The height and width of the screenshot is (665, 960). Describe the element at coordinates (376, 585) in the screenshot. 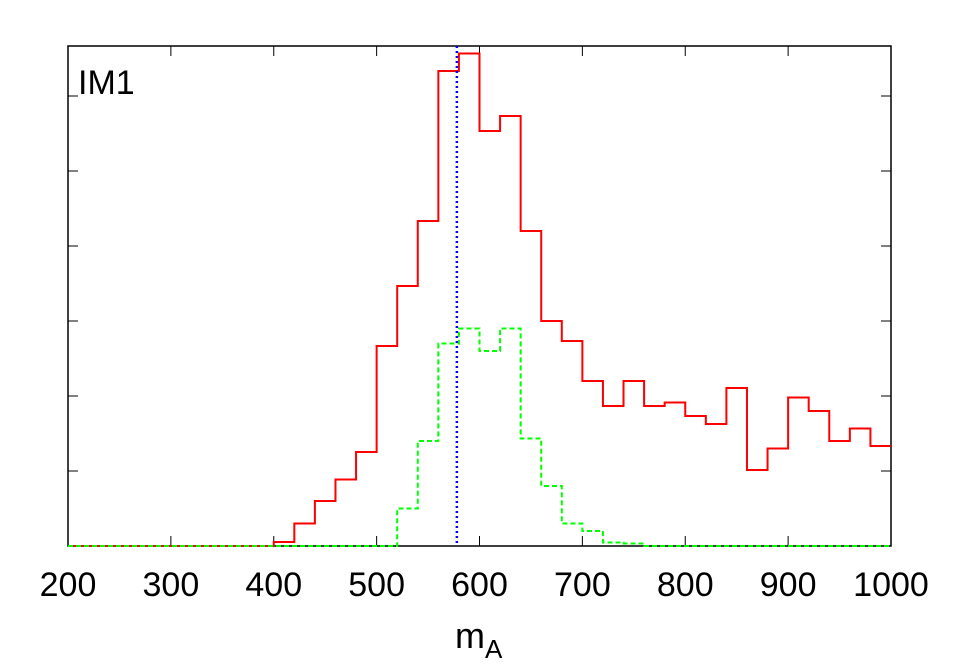

I see `x-tick-label: 500` at that location.